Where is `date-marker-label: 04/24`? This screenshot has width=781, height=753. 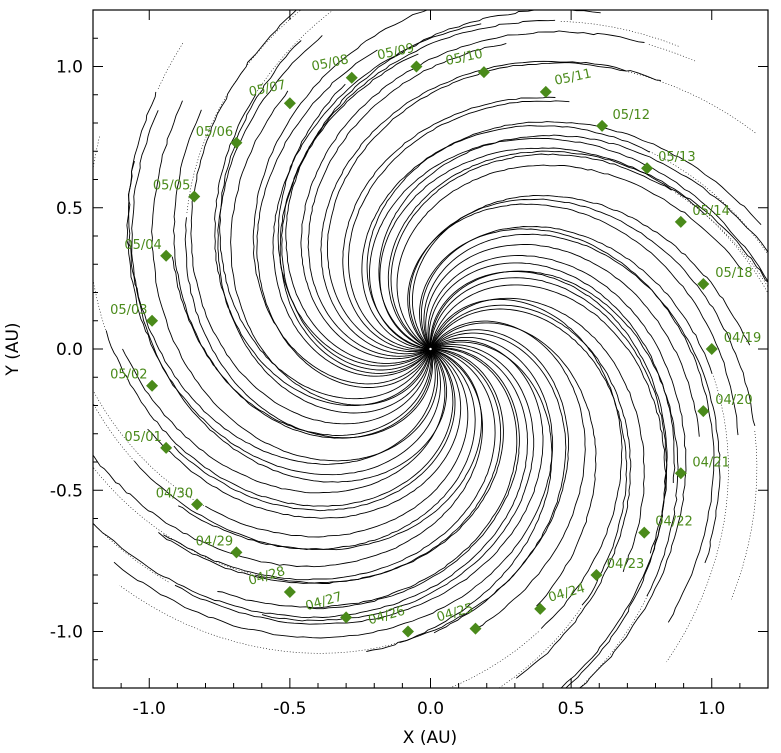
date-marker-label: 04/24 is located at coordinates (567, 593).